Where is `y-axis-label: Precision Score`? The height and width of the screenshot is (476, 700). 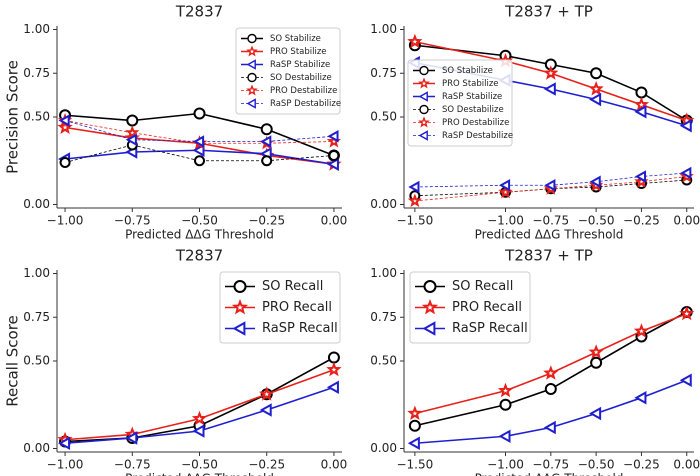
y-axis-label: Precision Score is located at coordinates (13, 117).